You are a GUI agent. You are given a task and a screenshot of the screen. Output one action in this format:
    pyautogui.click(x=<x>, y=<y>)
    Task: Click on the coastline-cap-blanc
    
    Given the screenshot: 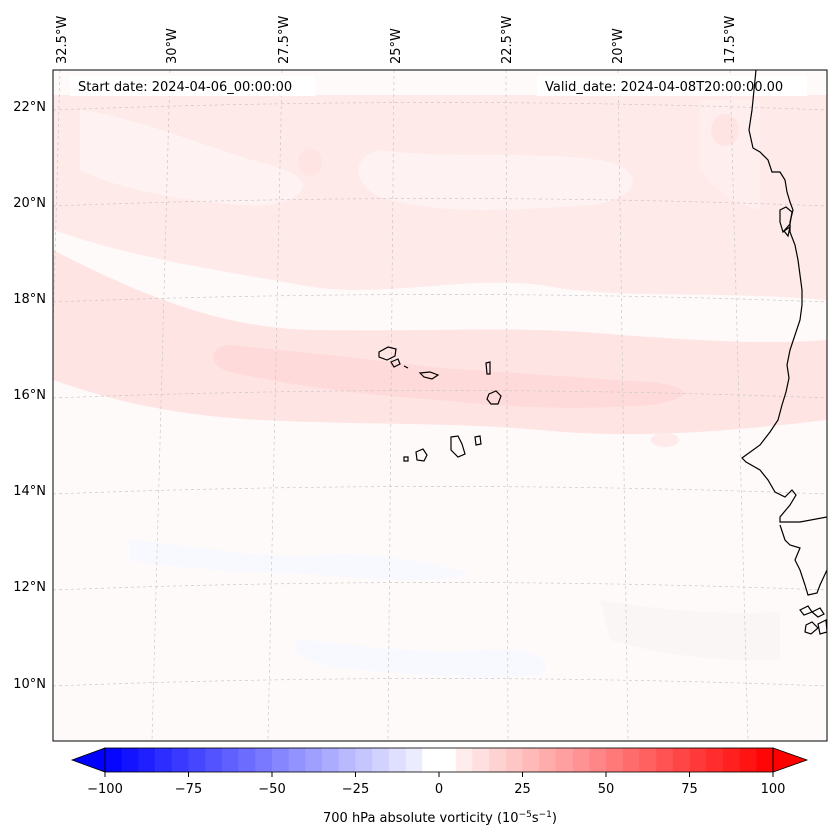 What is the action you would take?
    pyautogui.click(x=786, y=220)
    